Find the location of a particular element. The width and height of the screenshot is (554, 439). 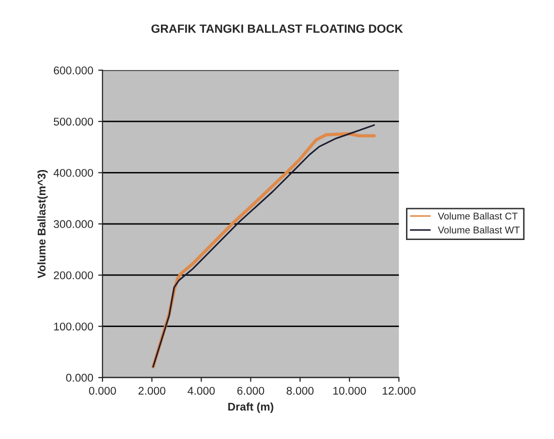

x-tick-label: 6.000 is located at coordinates (250, 390).